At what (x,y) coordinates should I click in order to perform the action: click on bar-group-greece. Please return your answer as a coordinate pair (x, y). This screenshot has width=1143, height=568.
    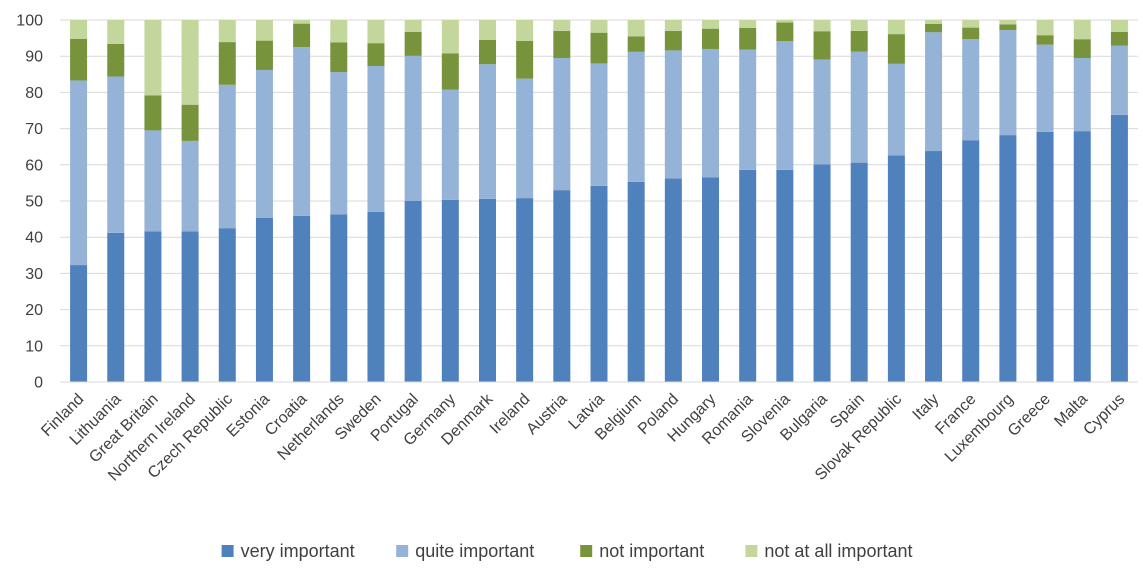
    Looking at the image, I should click on (1045, 201).